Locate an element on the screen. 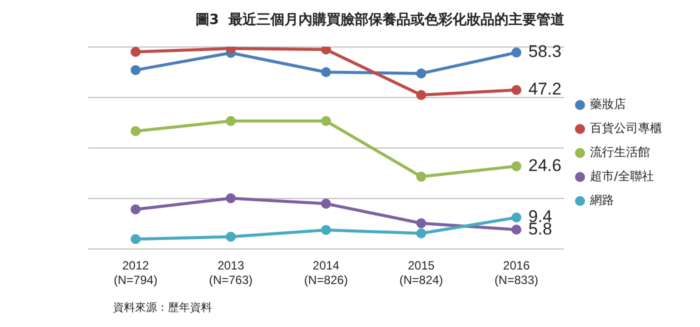  x-tick-label: 2013 (N=763) is located at coordinates (230, 273).